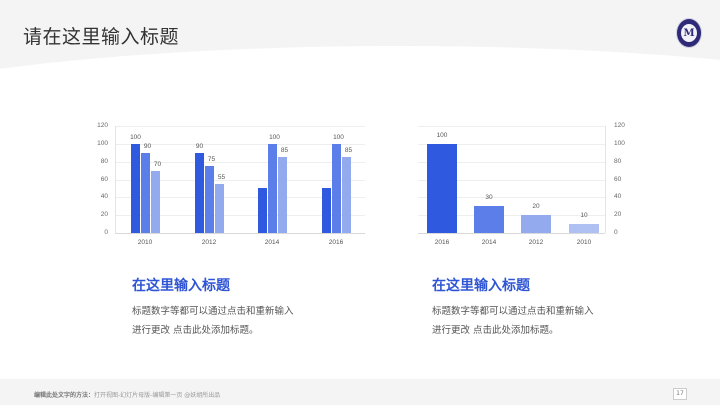 Image resolution: width=720 pixels, height=405 pixels. Describe the element at coordinates (536, 207) in the screenshot. I see `bar-value-label: 20` at that location.